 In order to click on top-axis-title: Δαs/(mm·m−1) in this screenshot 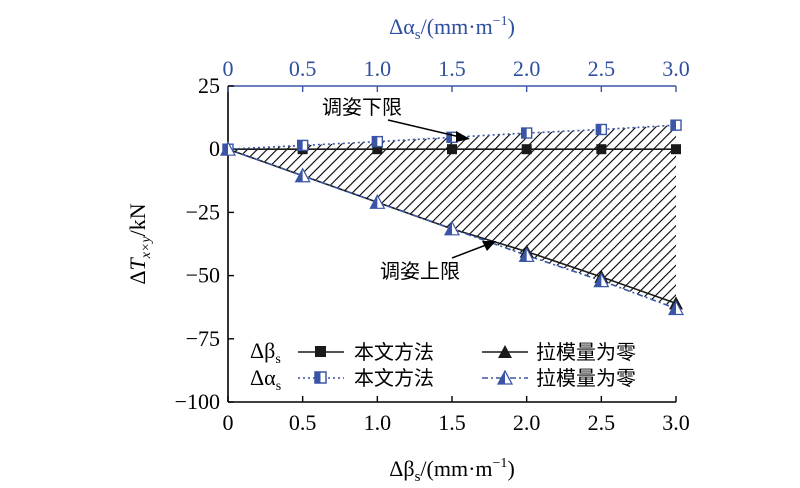, I will do `click(452, 28)`.